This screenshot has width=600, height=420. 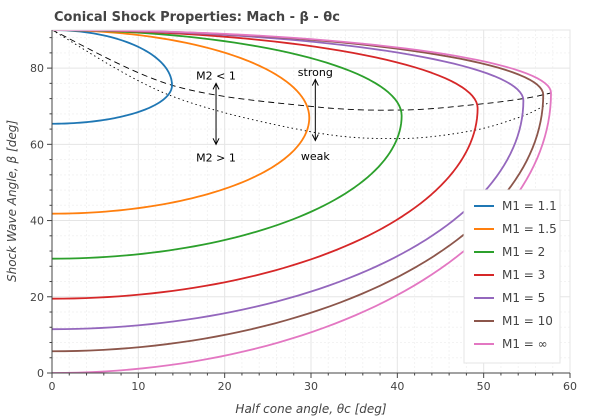 I want to click on annotations: M2 < 1 M2 > 1 strong weak, so click(x=264, y=115).